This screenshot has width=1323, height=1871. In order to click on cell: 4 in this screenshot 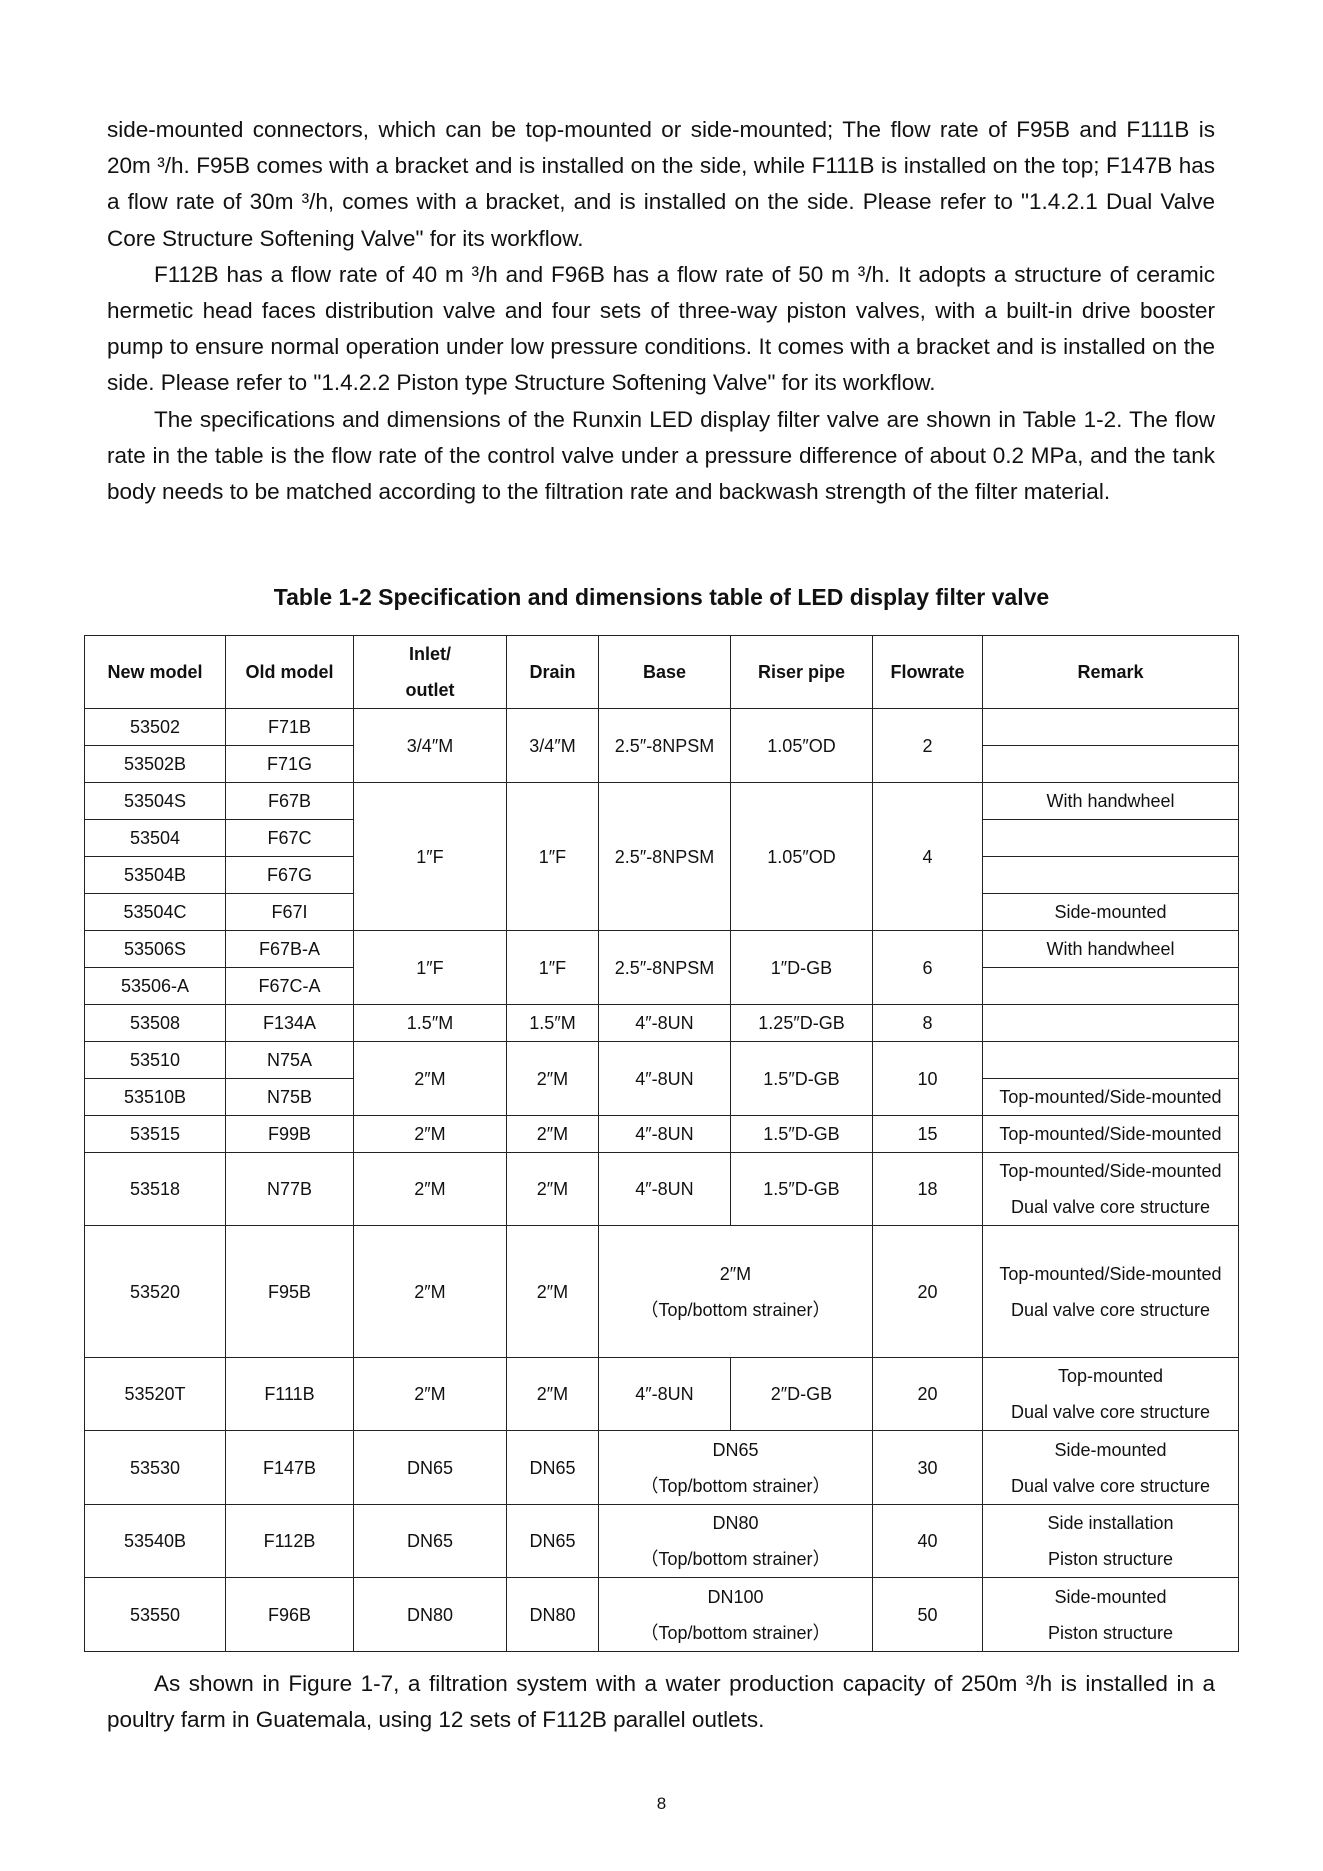, I will do `click(927, 856)`.